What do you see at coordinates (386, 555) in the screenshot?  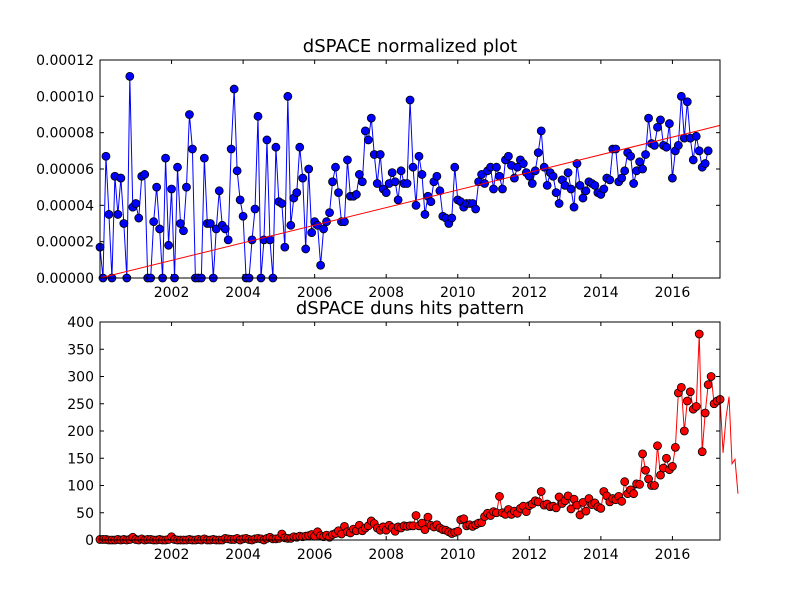 I see `x-tick-label: 2008` at bounding box center [386, 555].